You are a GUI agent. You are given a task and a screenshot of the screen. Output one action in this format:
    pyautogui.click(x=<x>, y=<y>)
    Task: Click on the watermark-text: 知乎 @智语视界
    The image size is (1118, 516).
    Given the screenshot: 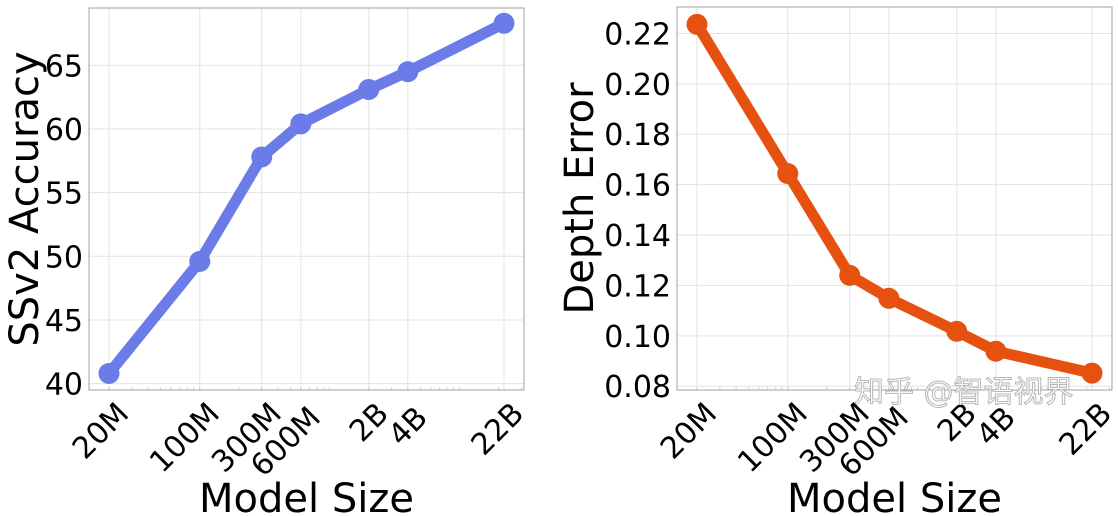 What is the action you would take?
    pyautogui.click(x=964, y=392)
    